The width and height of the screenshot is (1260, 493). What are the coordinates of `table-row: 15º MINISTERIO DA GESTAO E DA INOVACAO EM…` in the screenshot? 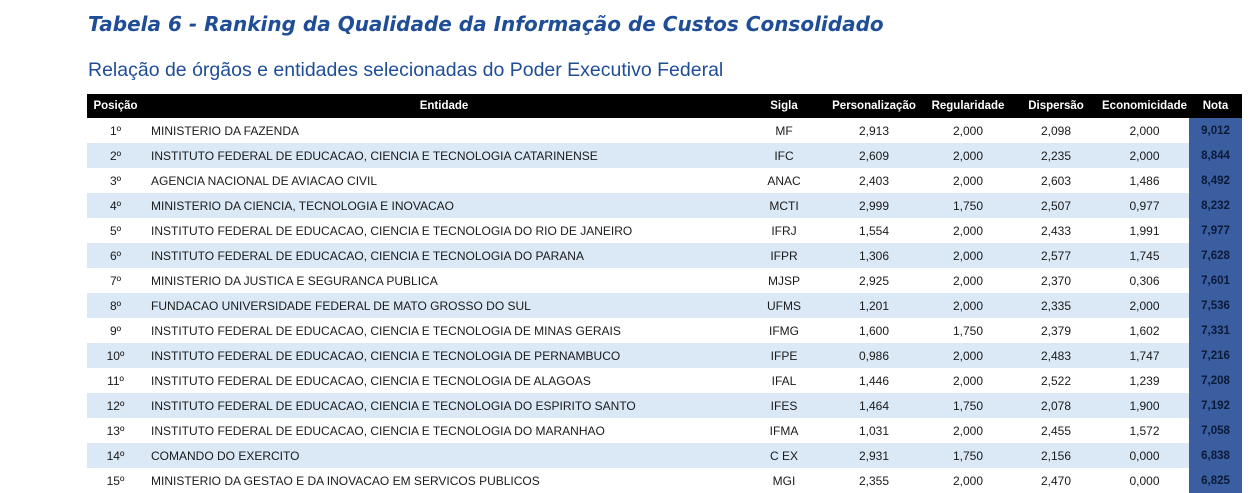 It's located at (664, 480).